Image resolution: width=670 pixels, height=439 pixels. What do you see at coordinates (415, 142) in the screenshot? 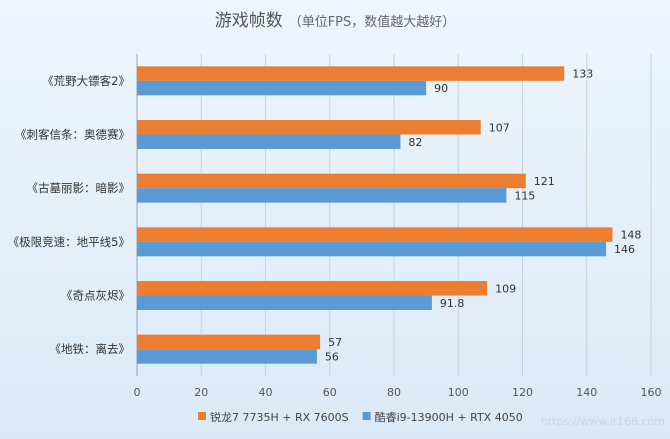
I see `data-label: 82` at bounding box center [415, 142].